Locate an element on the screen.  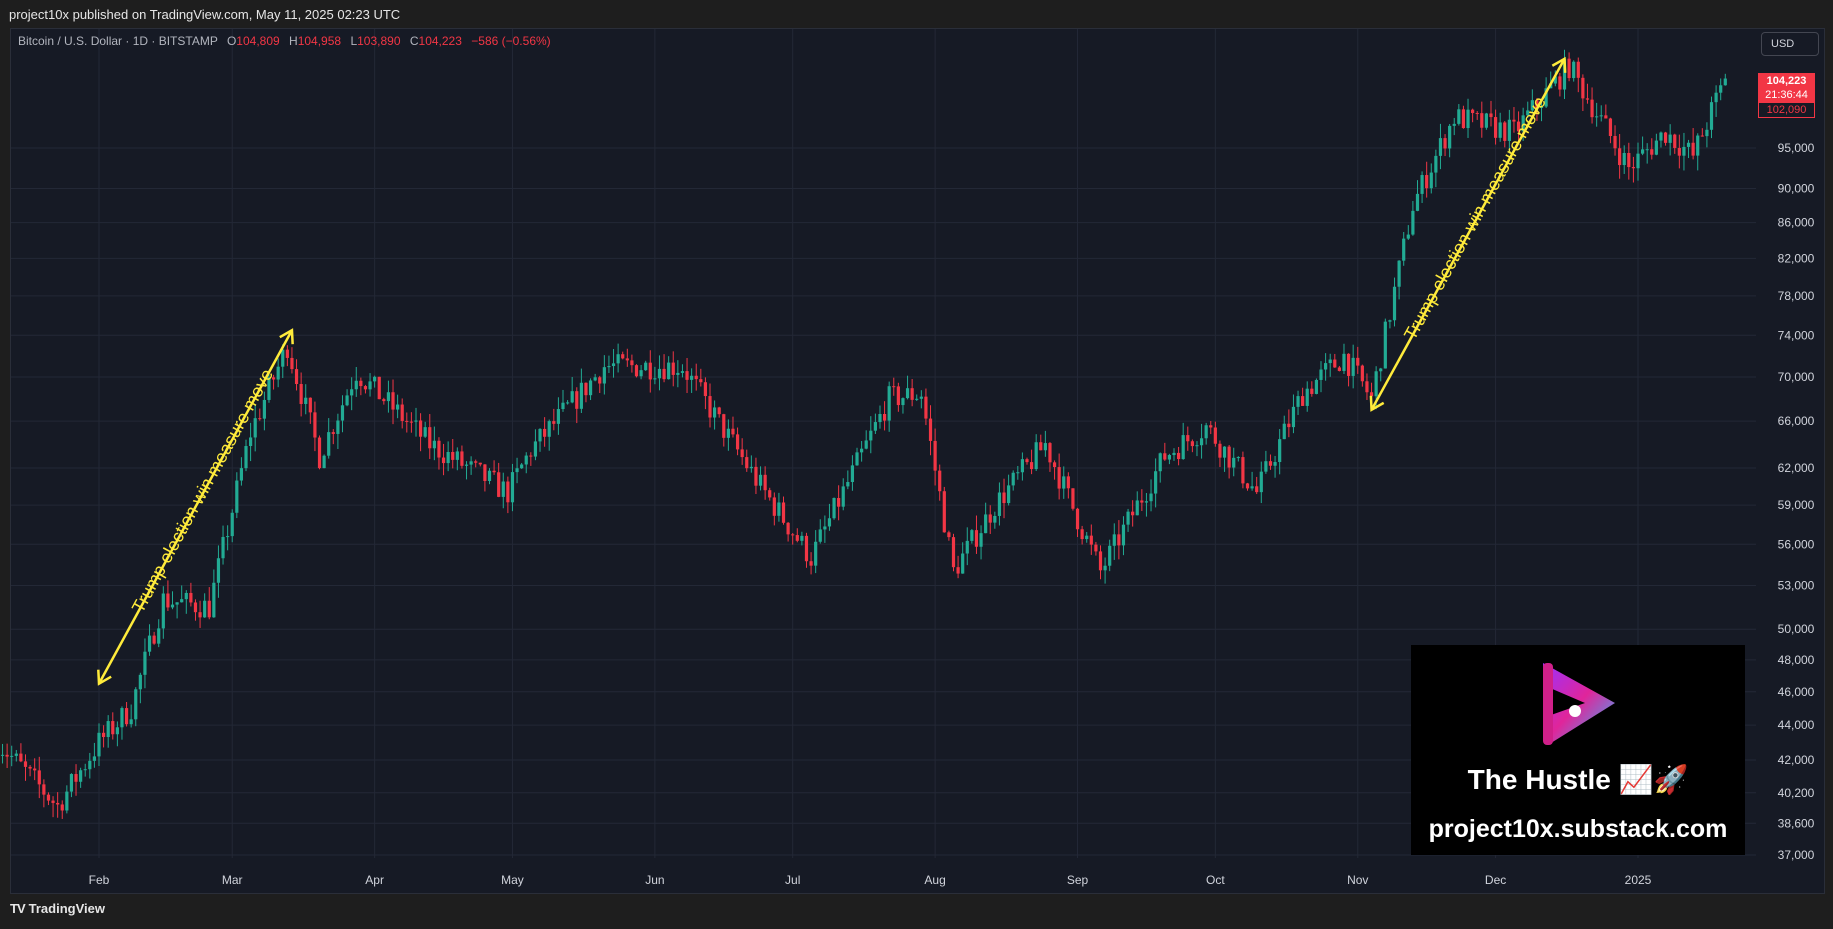
bar-countdown: 21:36:44 is located at coordinates (1786, 95).